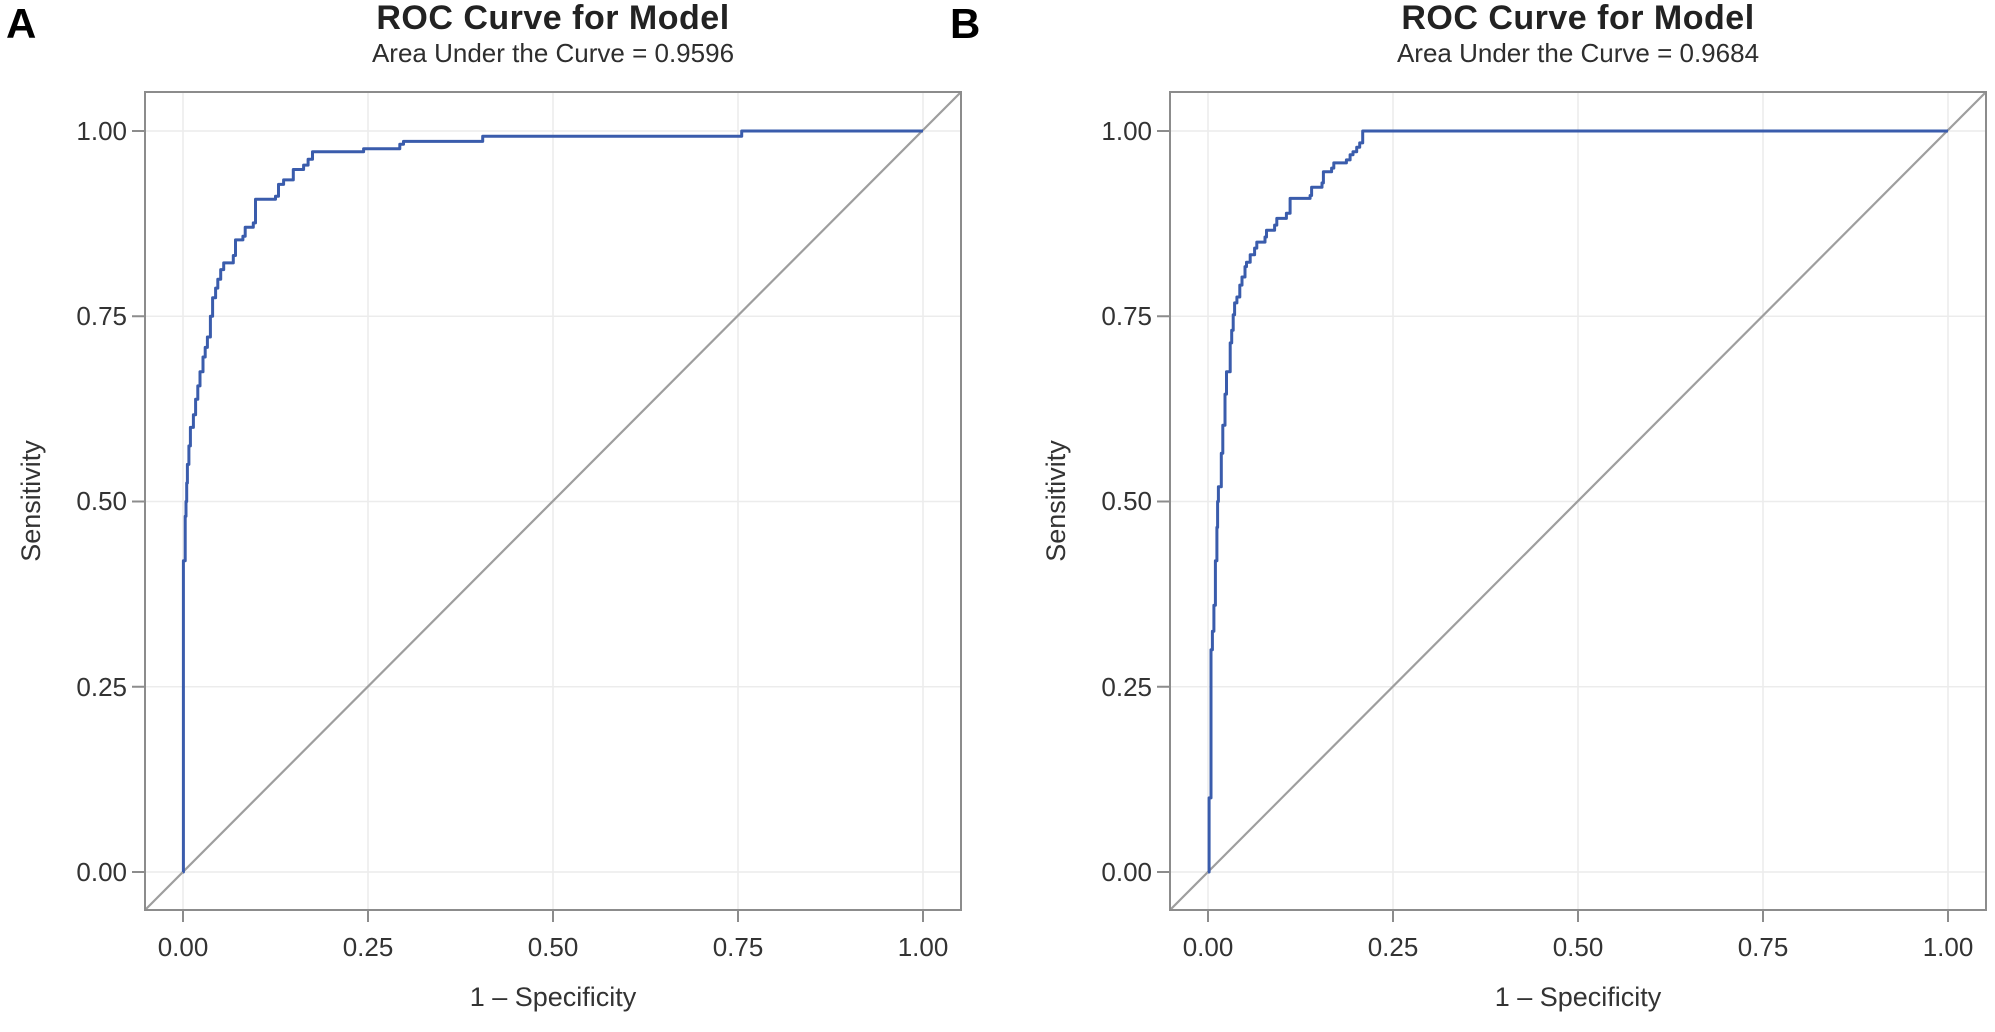  I want to click on panel-b-letter: B, so click(965, 23).